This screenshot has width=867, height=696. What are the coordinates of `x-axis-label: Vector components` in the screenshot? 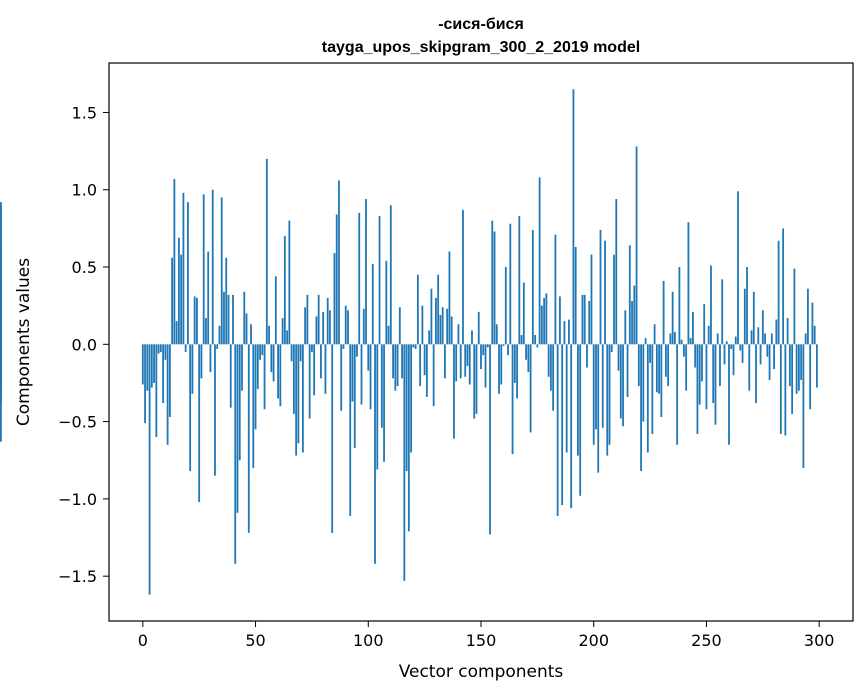 It's located at (481, 672).